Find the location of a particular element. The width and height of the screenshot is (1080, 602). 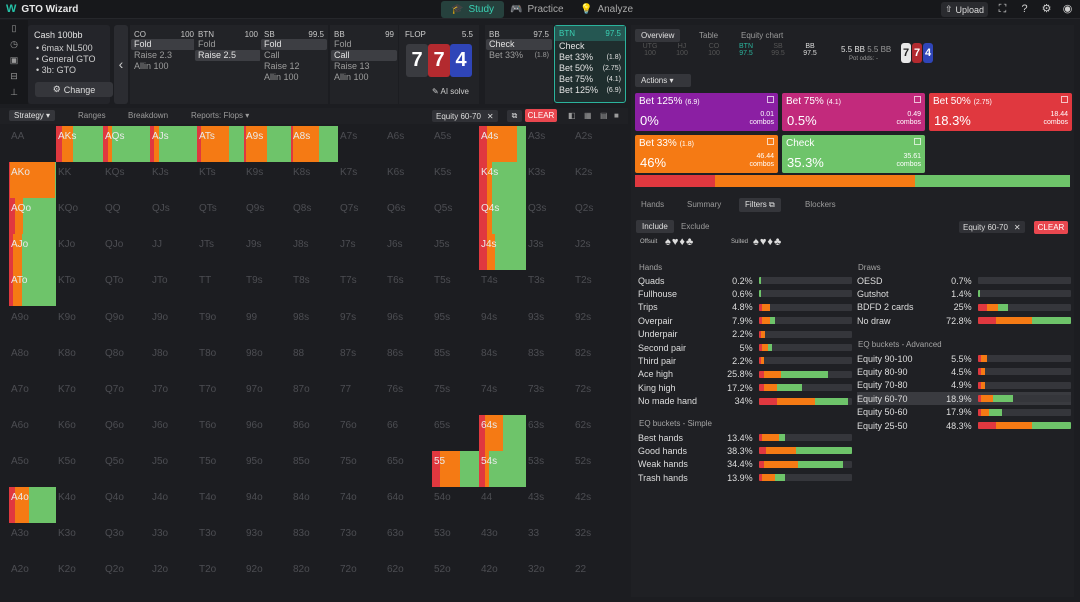

hand-cell: 84s is located at coordinates (502, 361).